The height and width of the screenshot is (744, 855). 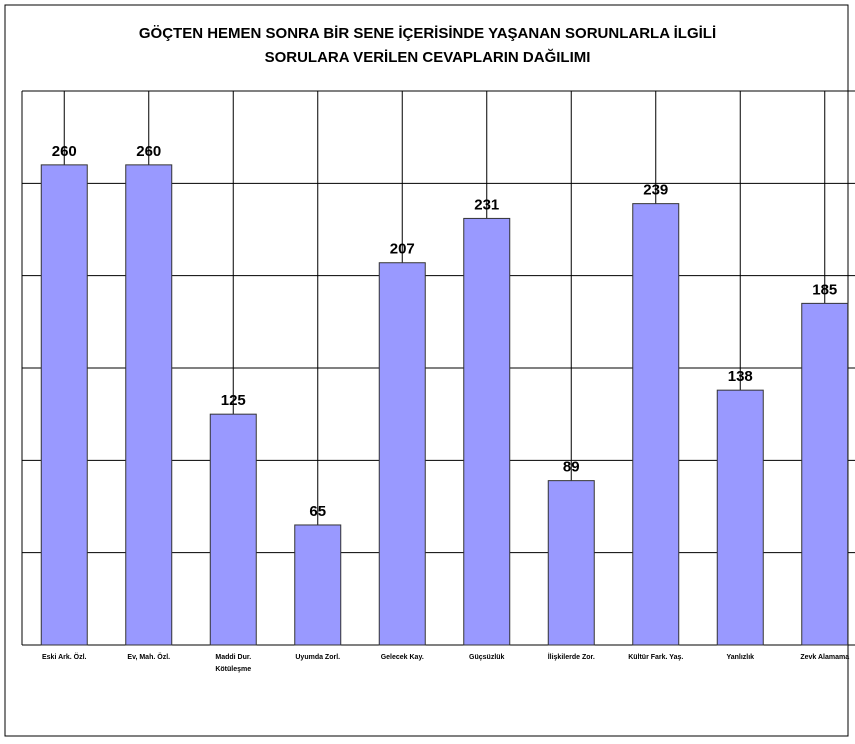 What do you see at coordinates (825, 657) in the screenshot?
I see `x-tick-label: Zevk Alamama` at bounding box center [825, 657].